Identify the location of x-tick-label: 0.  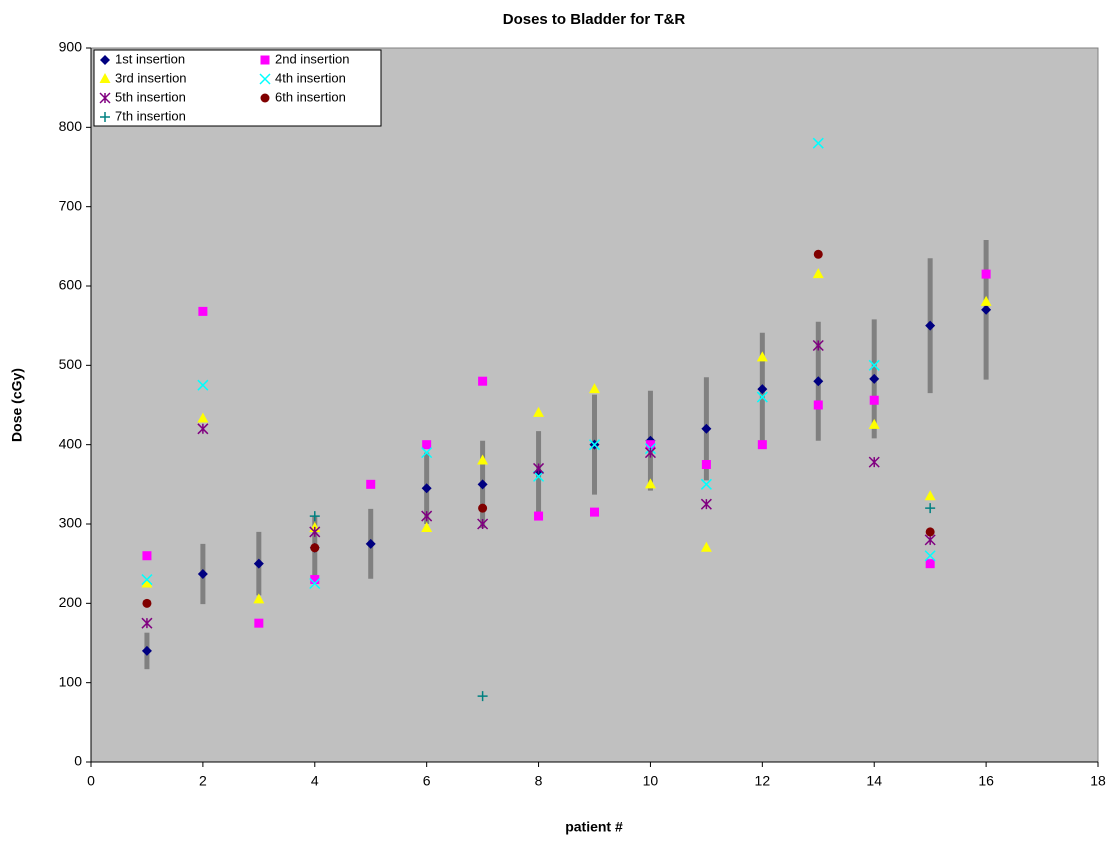
(91, 781).